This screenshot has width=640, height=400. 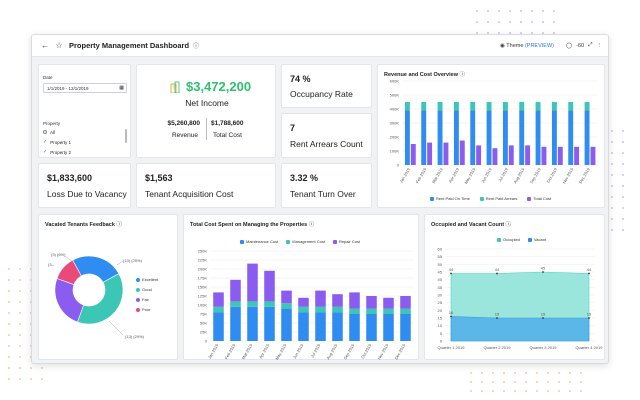 What do you see at coordinates (498, 198) in the screenshot?
I see `legend-item: Rent Paid Arrears` at bounding box center [498, 198].